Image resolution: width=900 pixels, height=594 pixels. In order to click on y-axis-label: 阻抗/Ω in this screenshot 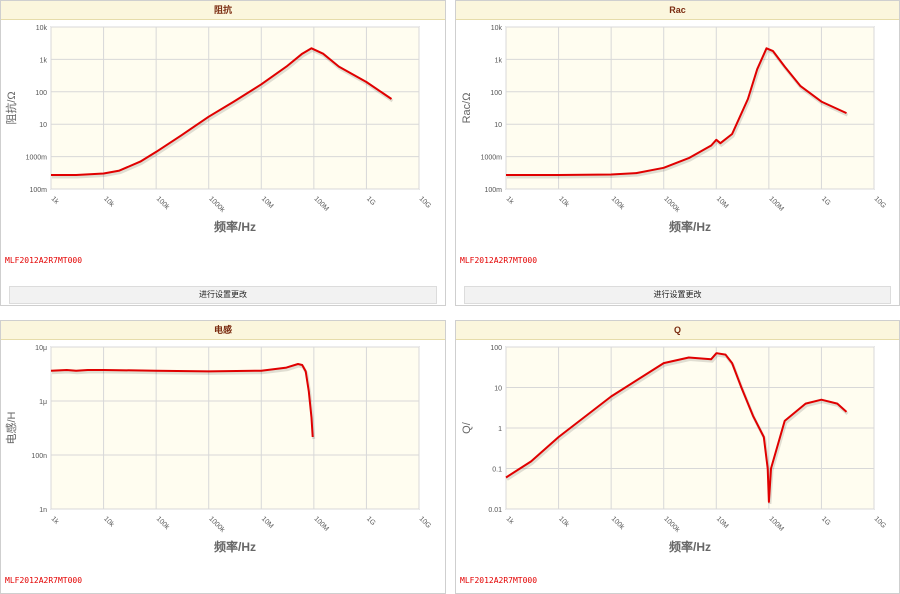, I will do `click(11, 107)`.